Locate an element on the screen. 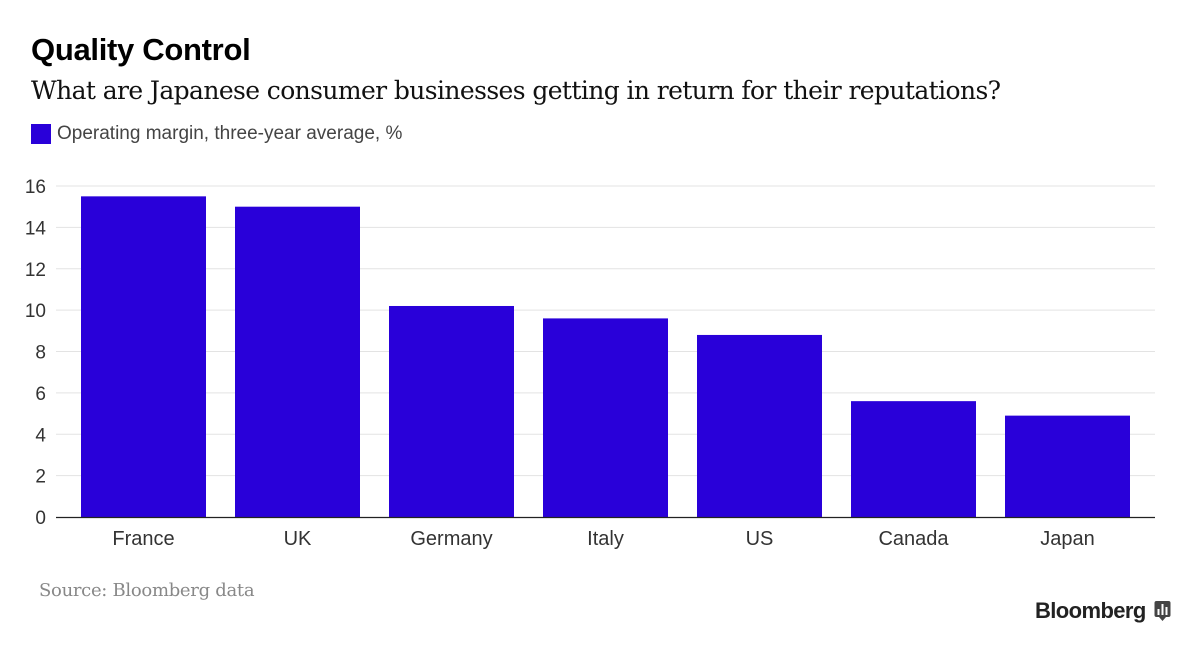 The height and width of the screenshot is (649, 1200). chart-title: Quality Control is located at coordinates (141, 49).